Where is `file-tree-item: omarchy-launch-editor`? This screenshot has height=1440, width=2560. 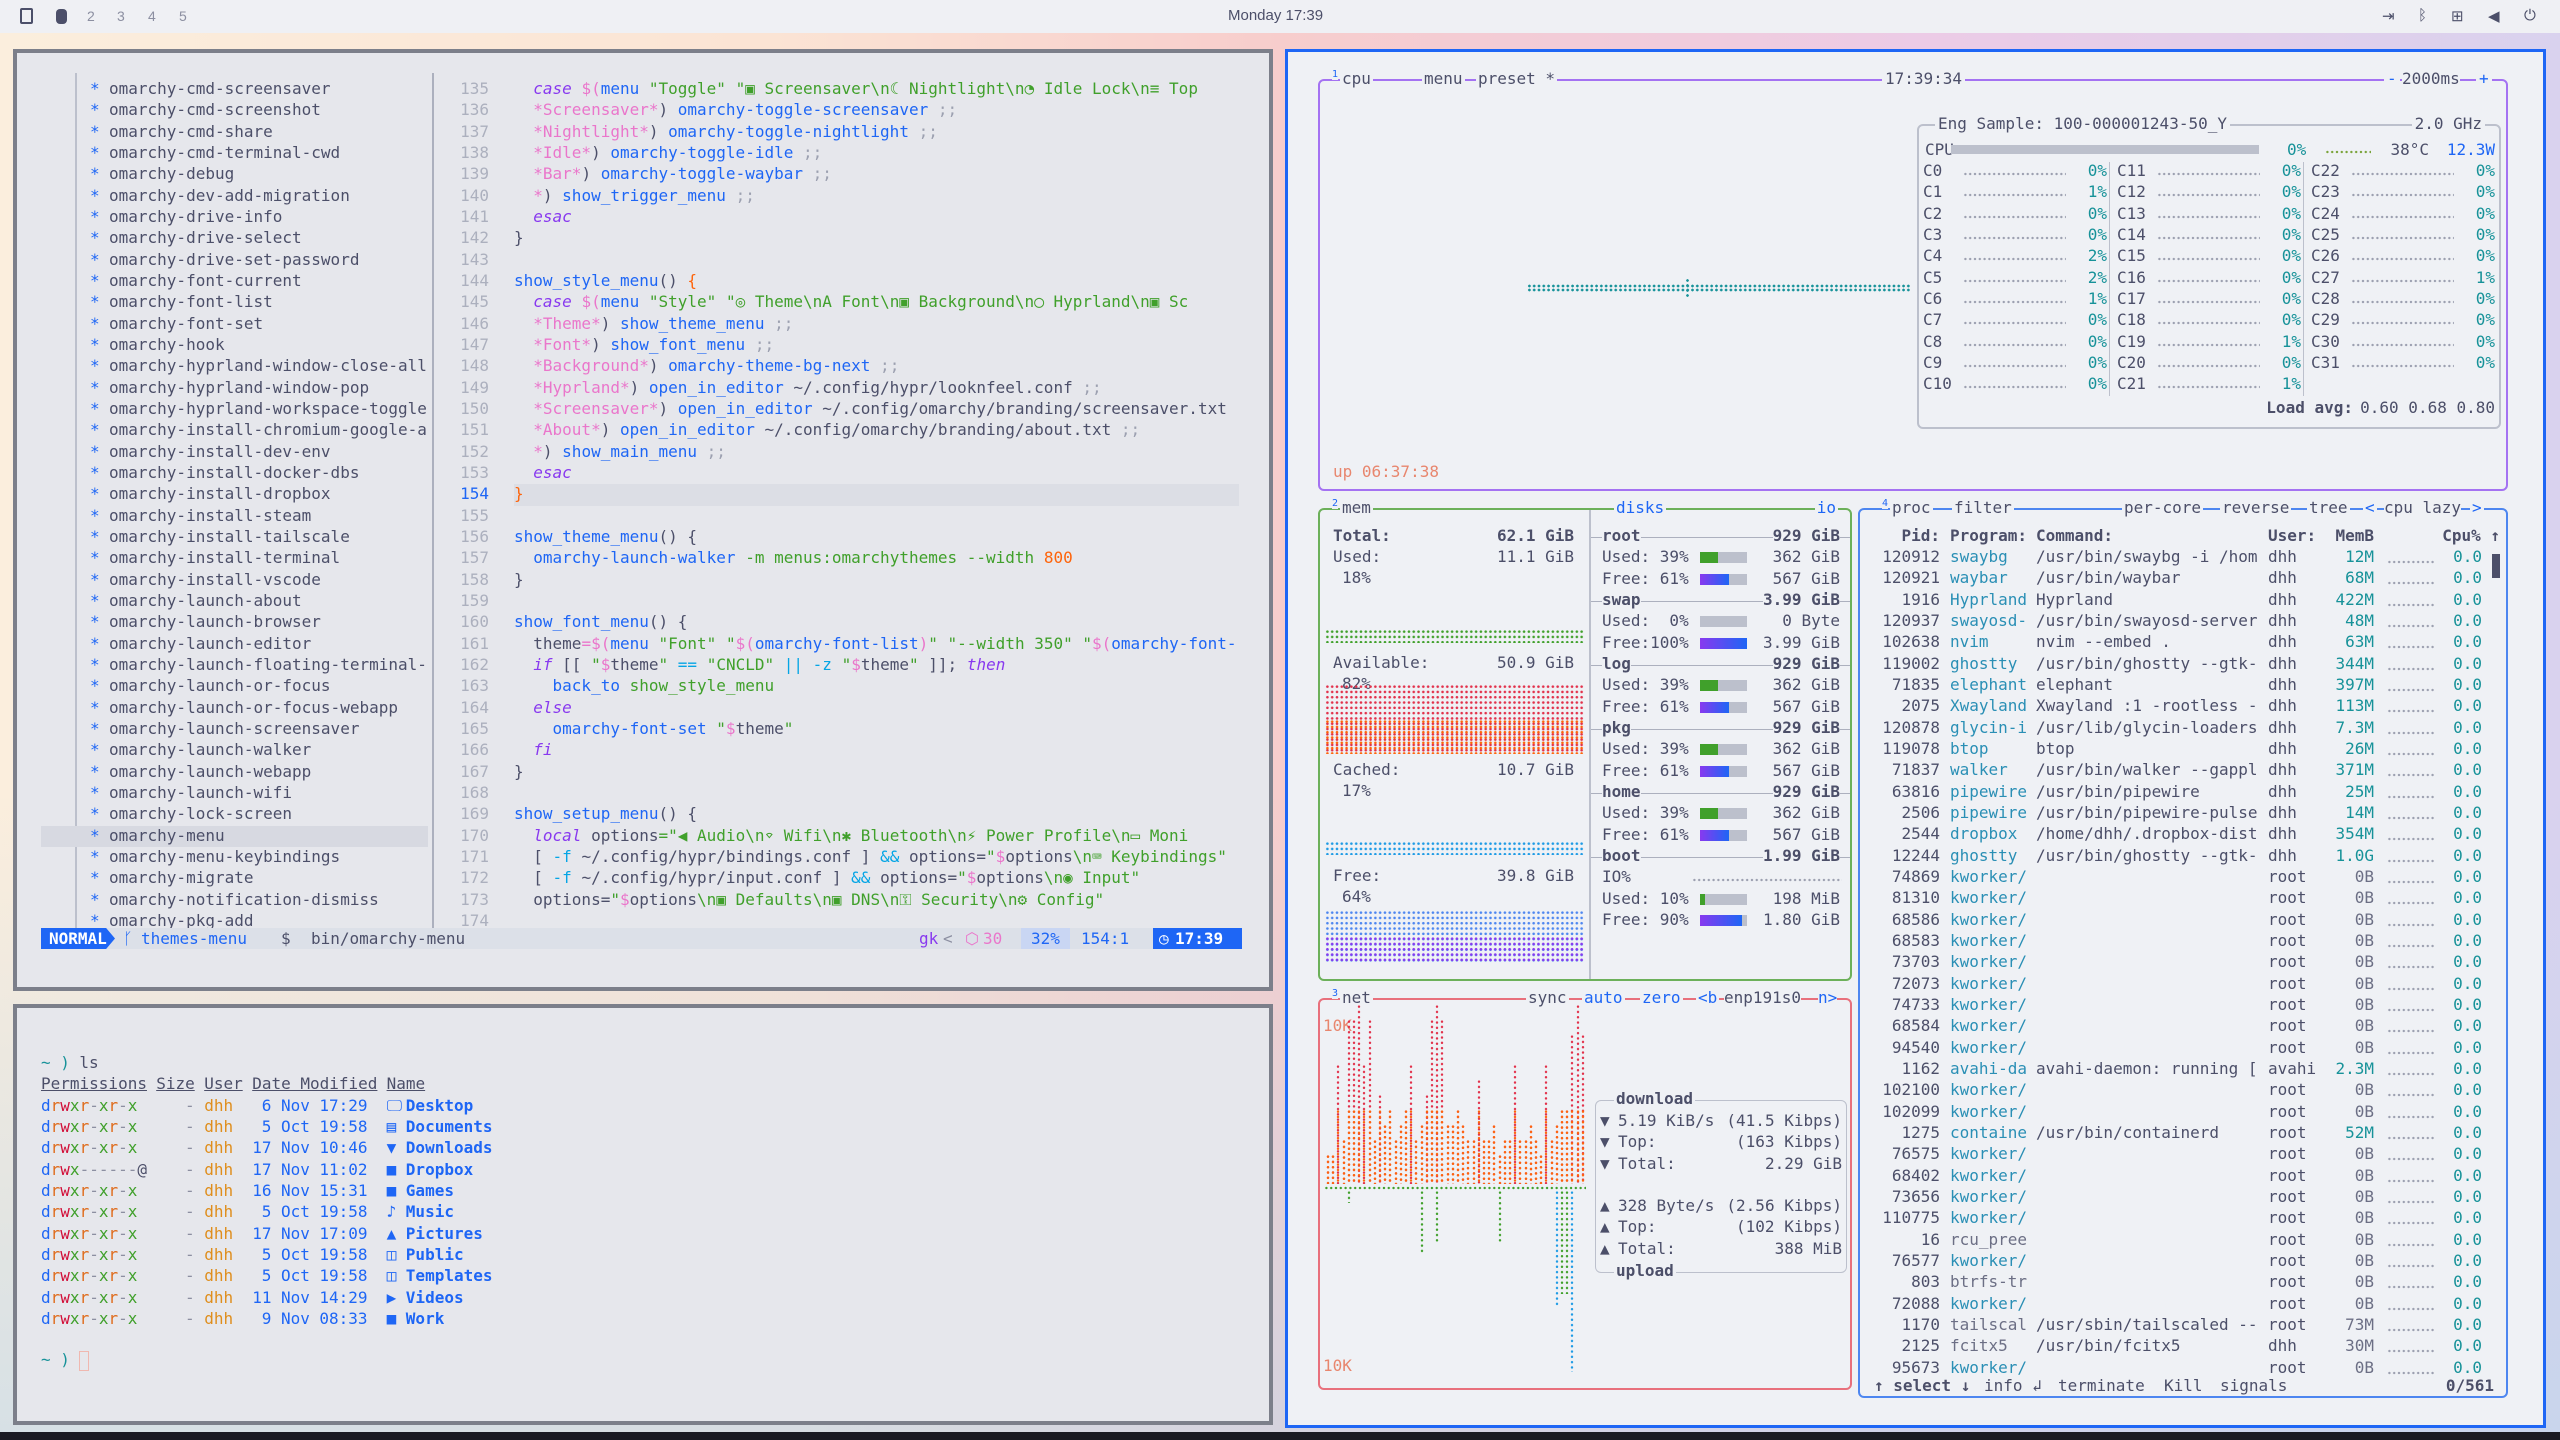
file-tree-item: omarchy-launch-editor is located at coordinates (210, 643).